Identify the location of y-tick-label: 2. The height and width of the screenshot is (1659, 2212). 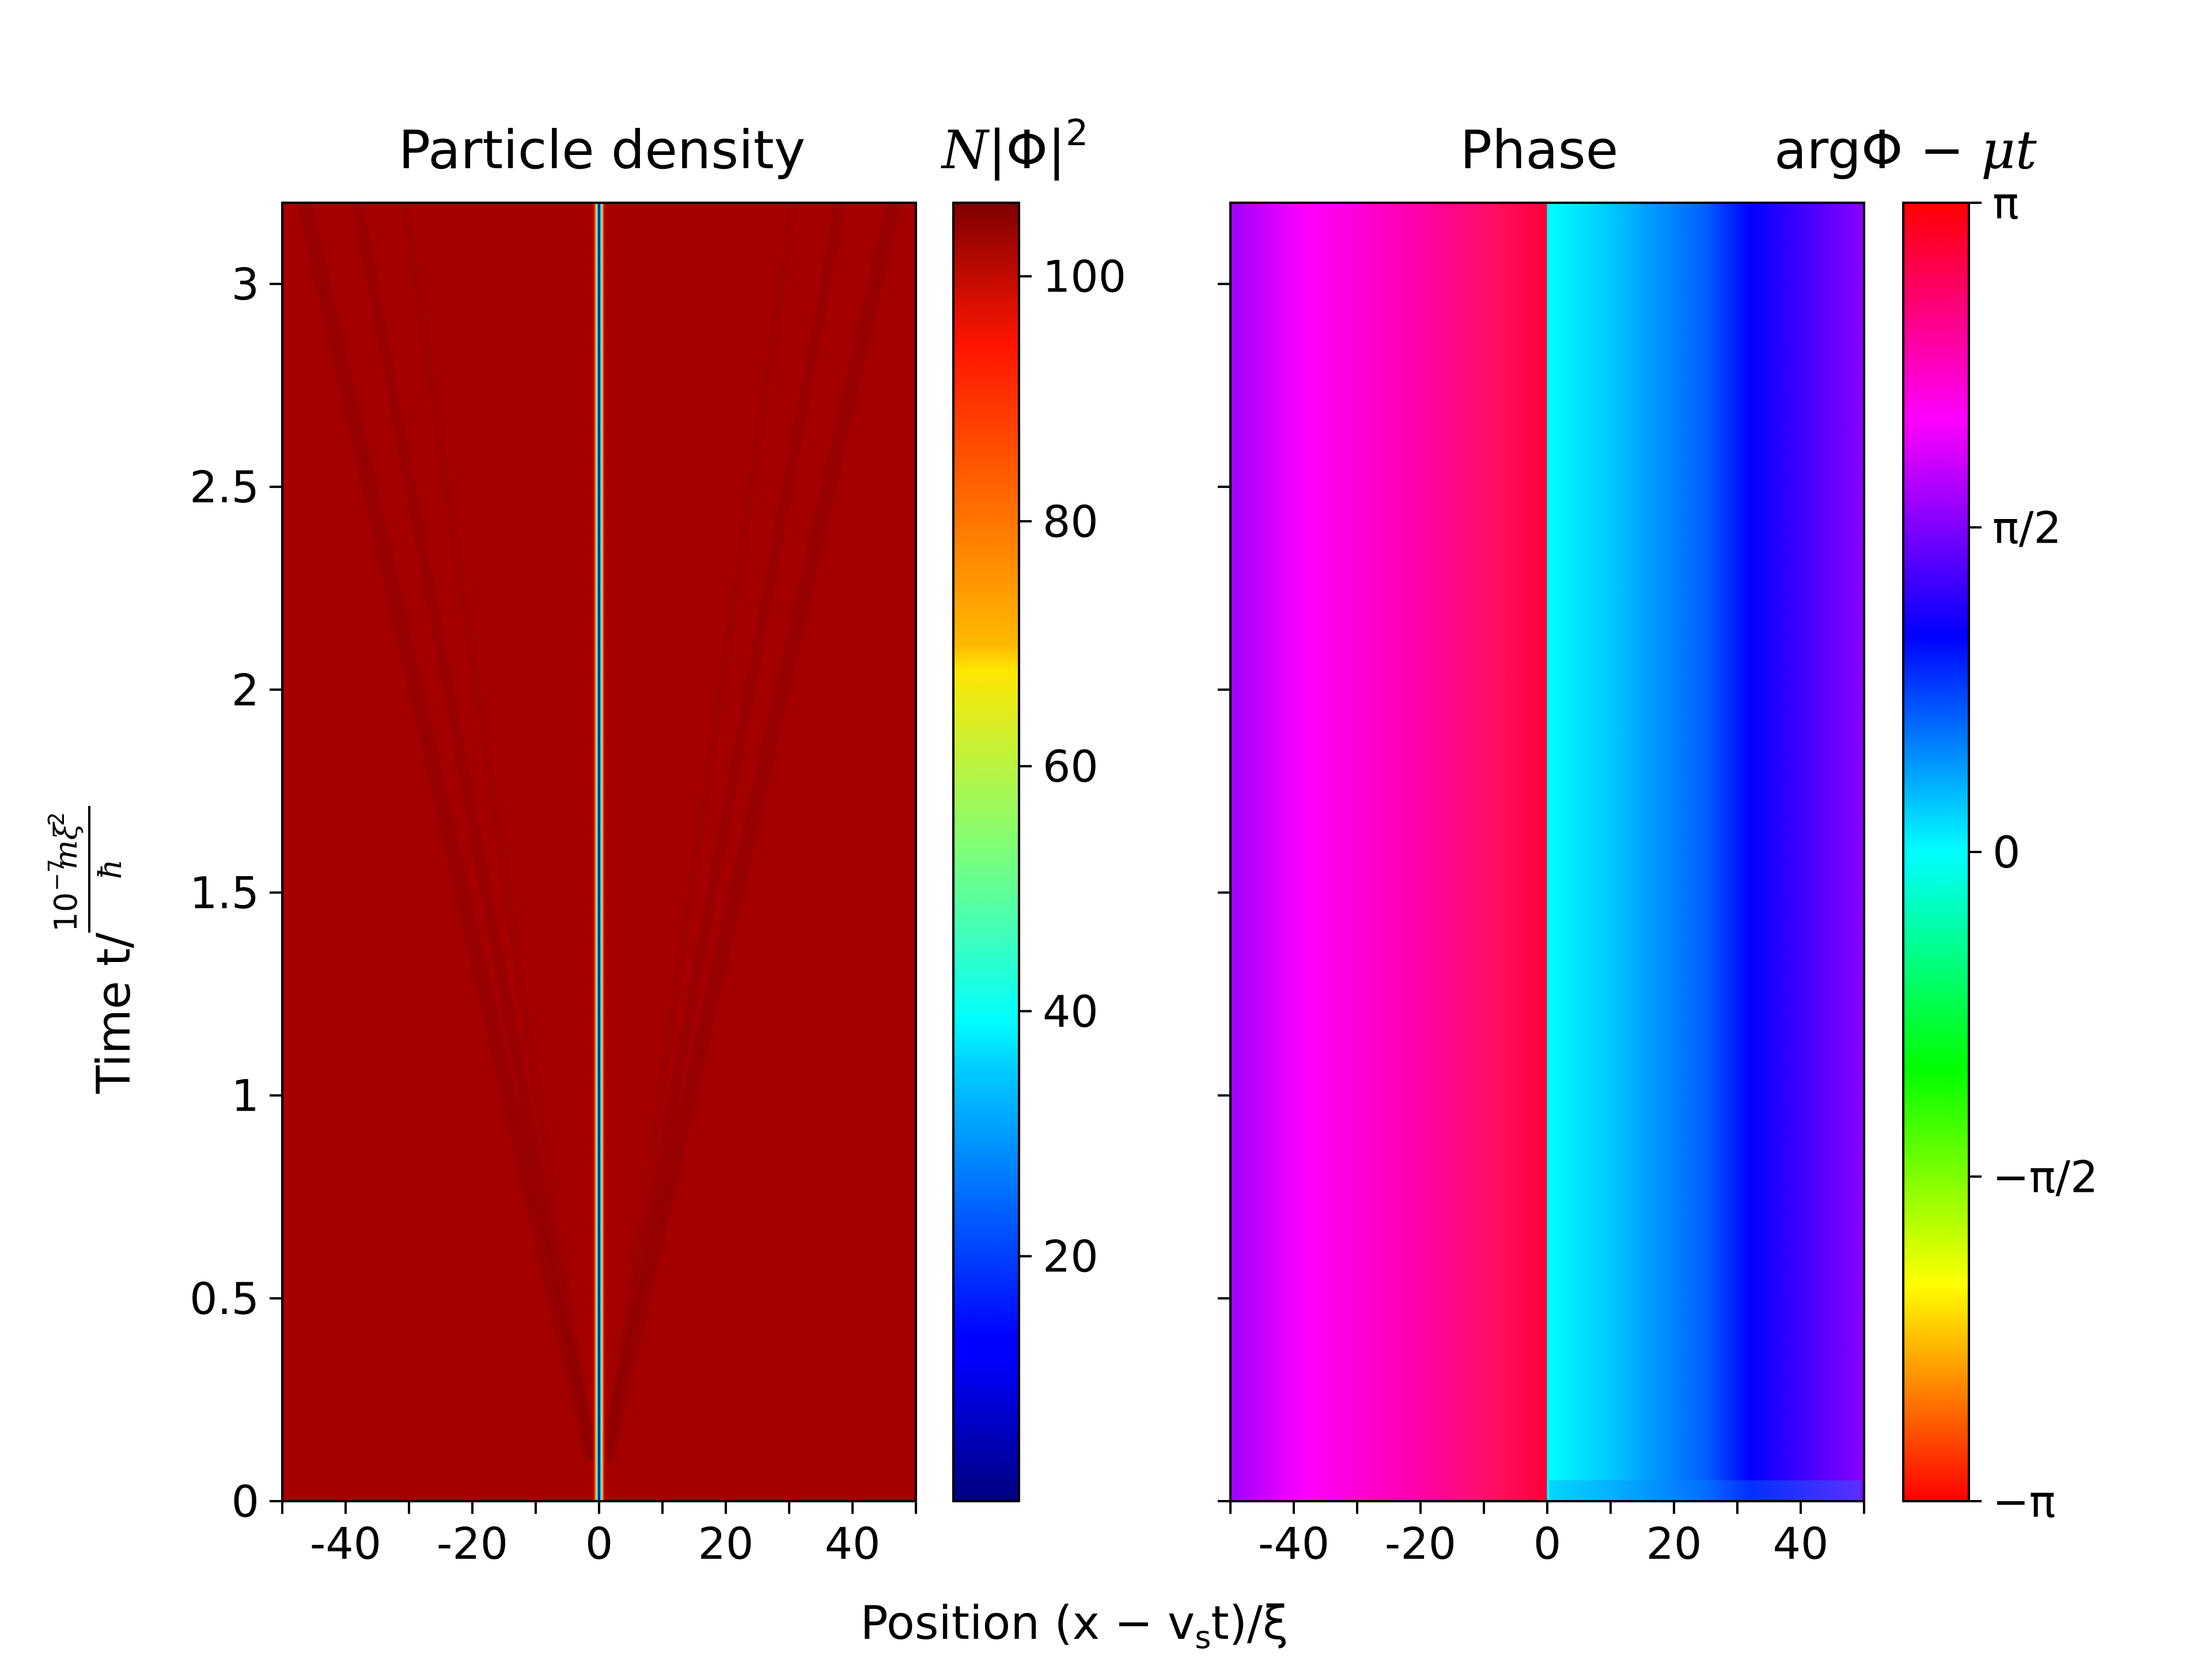
(245, 689).